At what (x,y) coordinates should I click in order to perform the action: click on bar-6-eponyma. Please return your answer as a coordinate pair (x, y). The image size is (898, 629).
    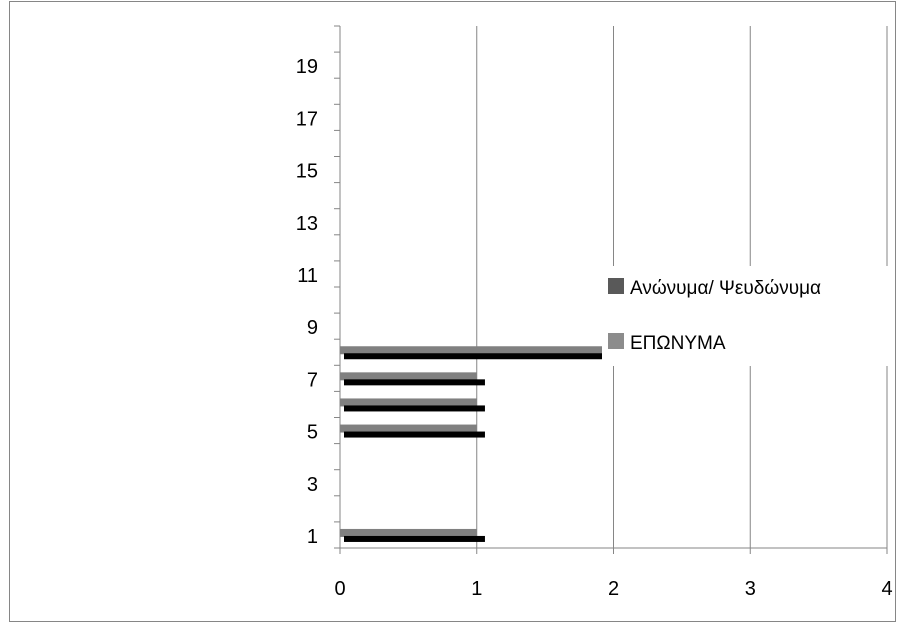
    Looking at the image, I should click on (408, 402).